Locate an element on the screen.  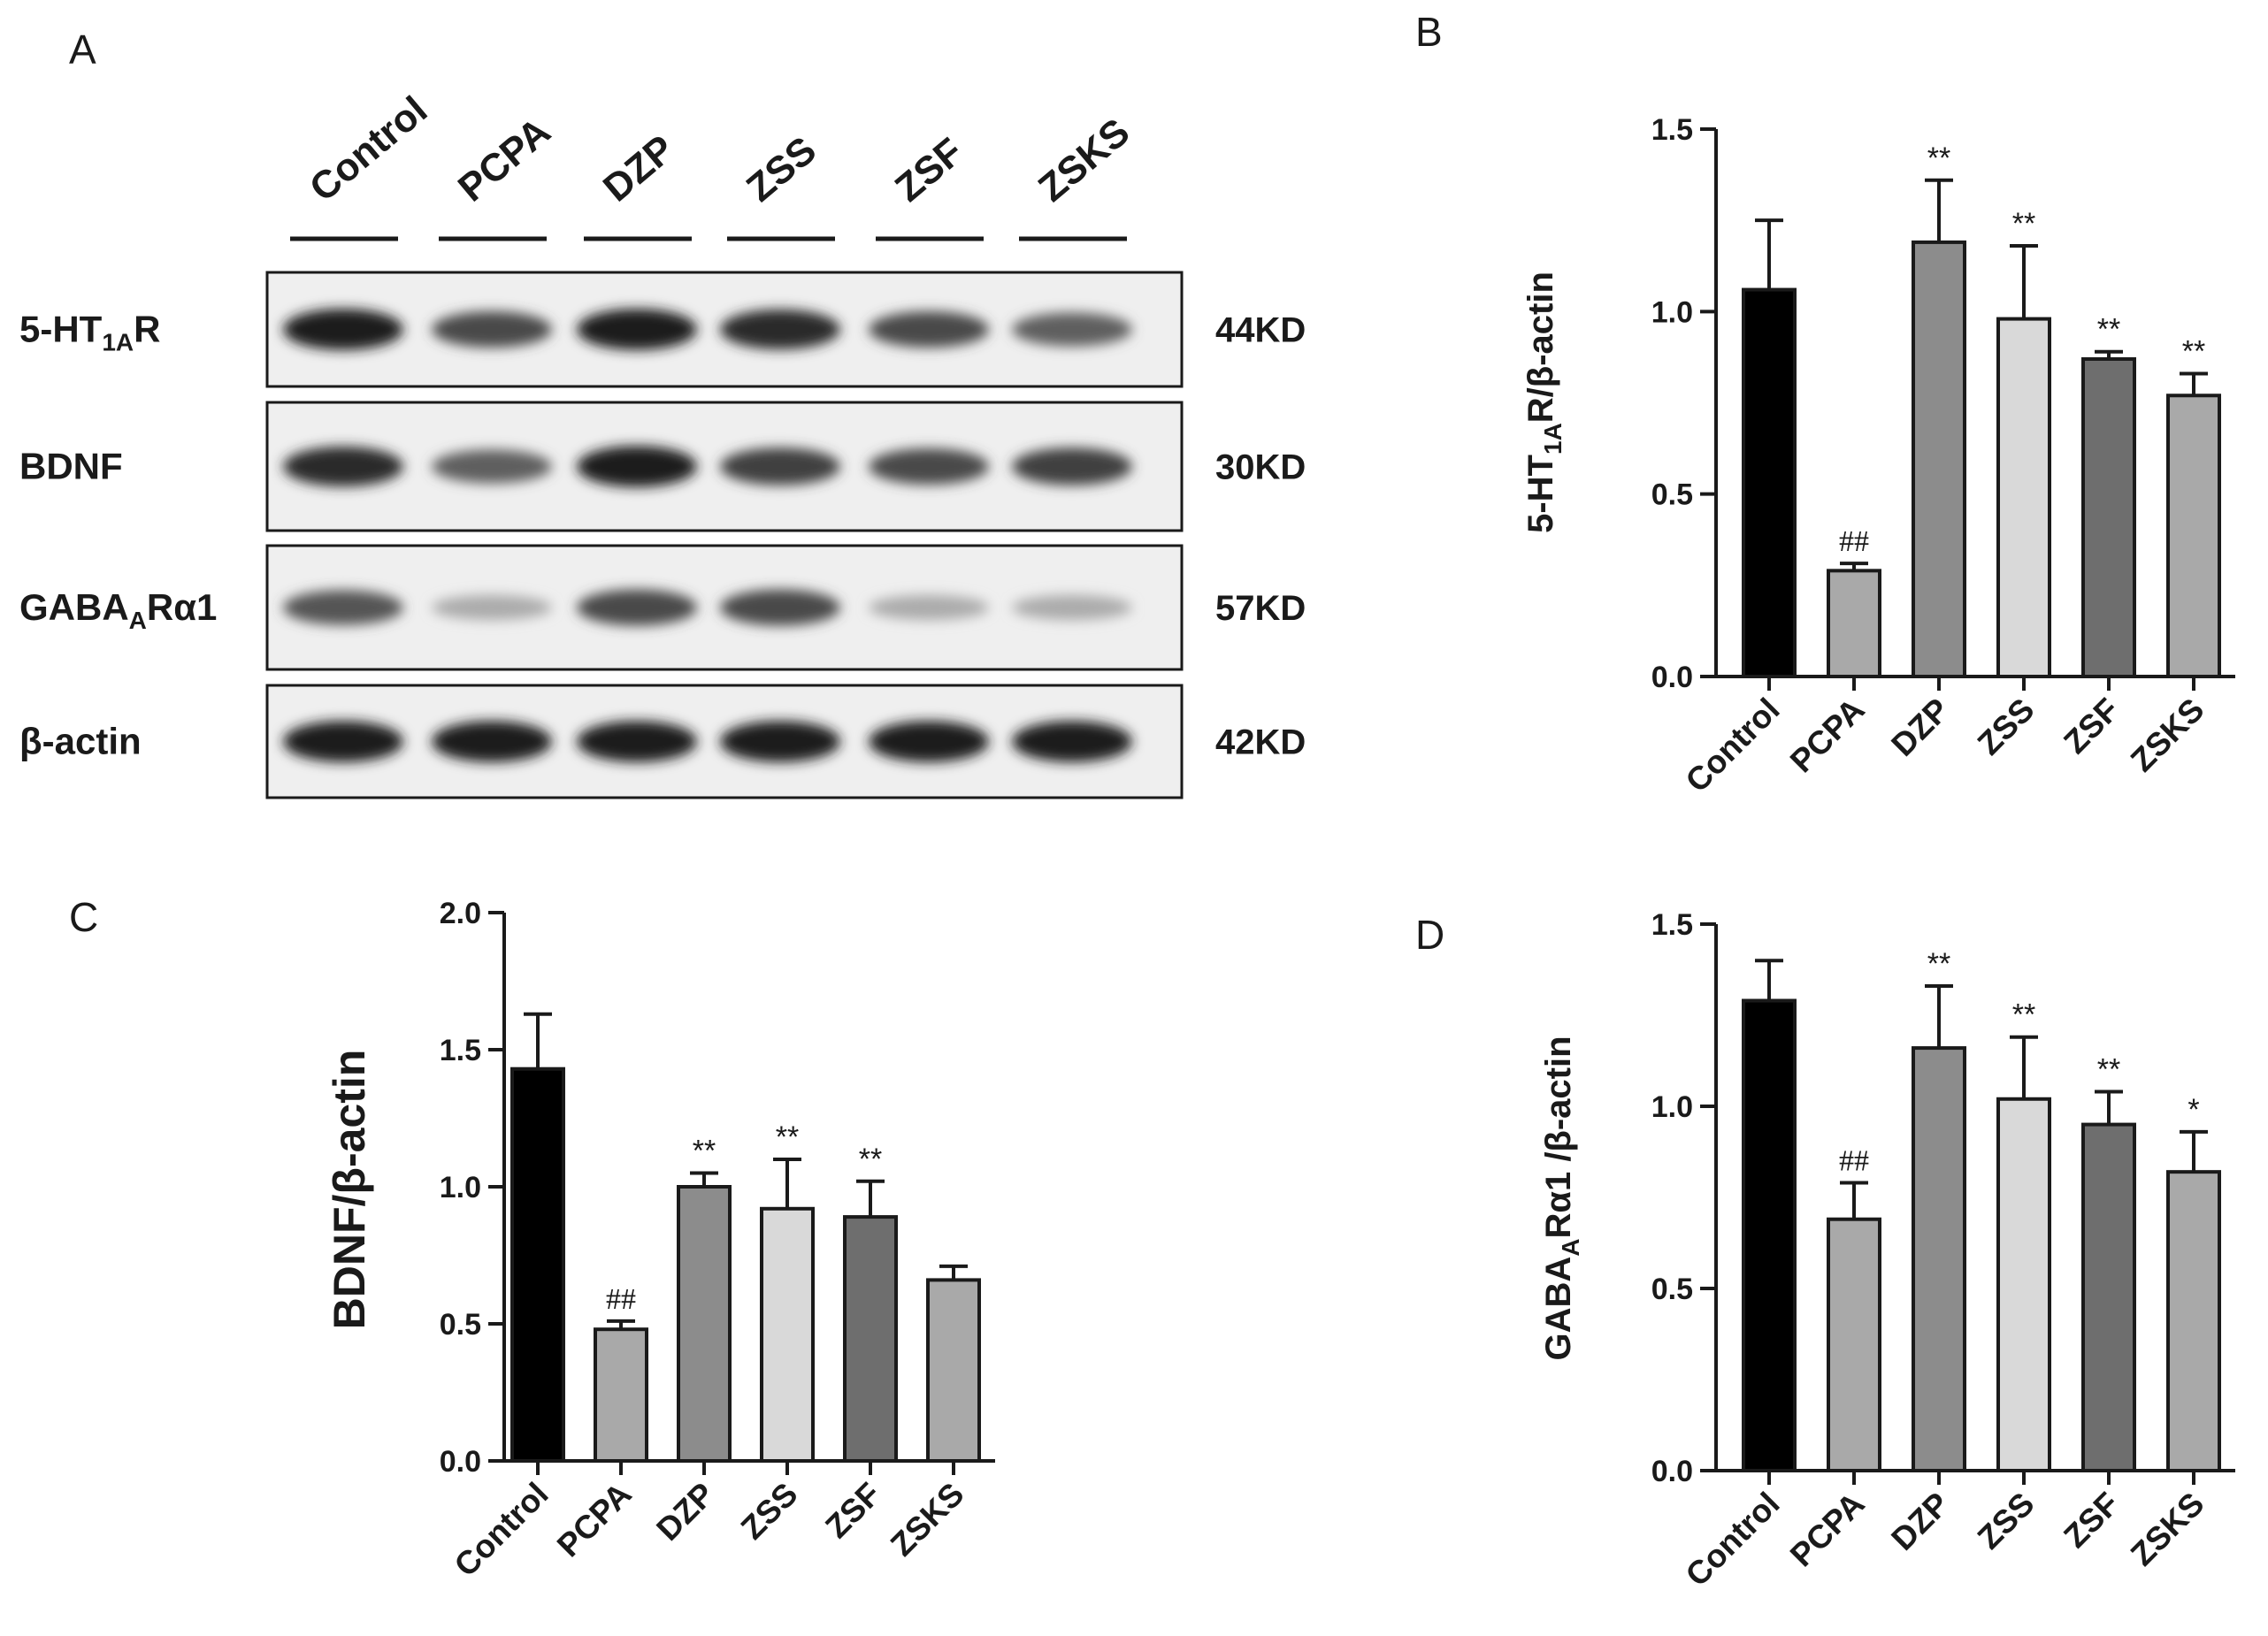
kd-label: 44KD is located at coordinates (1261, 330).